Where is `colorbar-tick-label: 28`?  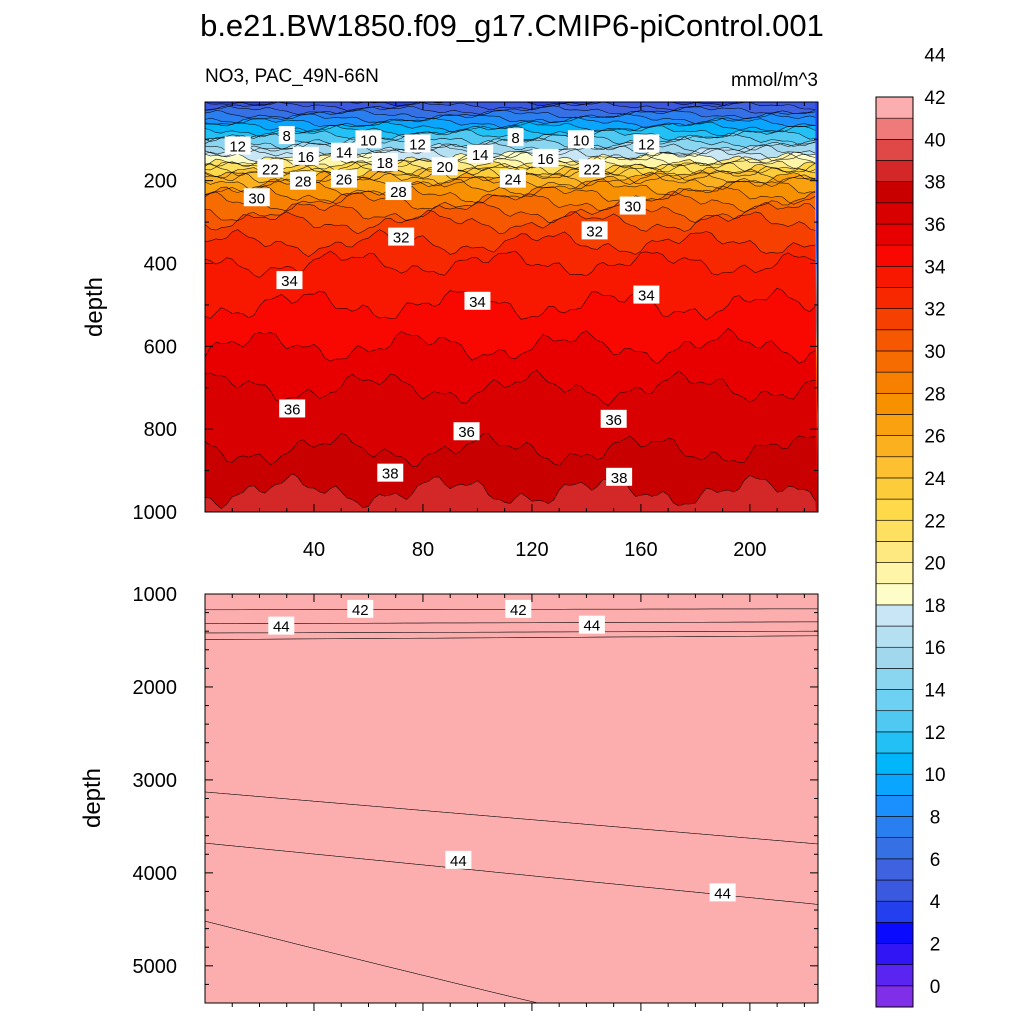 colorbar-tick-label: 28 is located at coordinates (934, 394).